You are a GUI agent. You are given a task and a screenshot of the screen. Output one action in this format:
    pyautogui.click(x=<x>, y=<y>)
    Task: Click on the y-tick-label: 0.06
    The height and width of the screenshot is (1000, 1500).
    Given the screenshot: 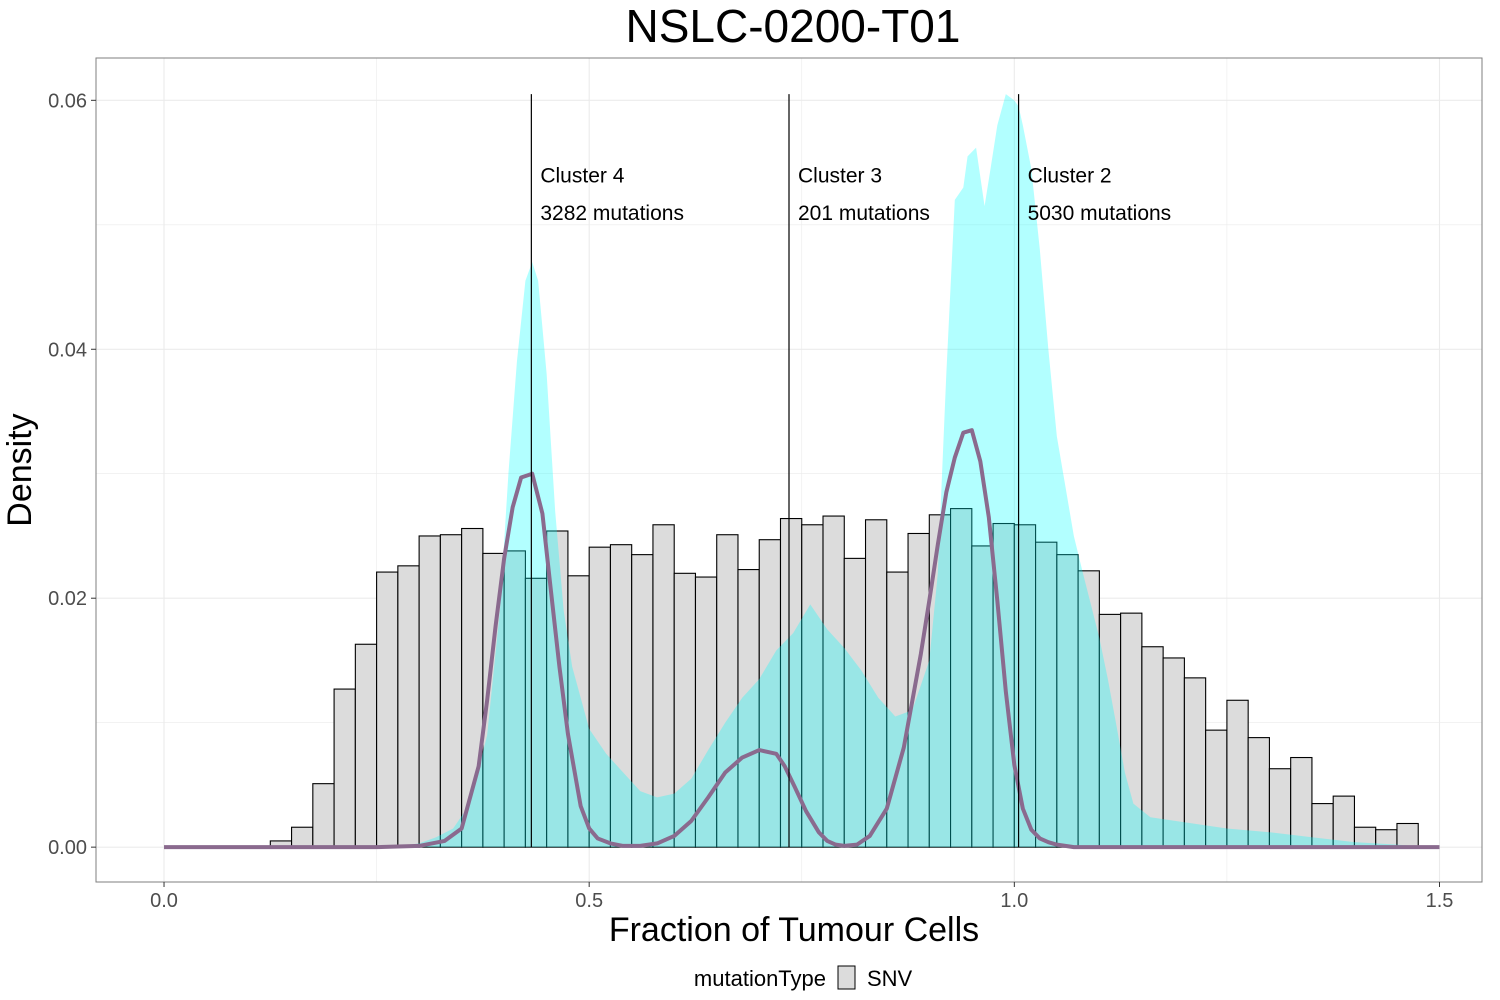 What is the action you would take?
    pyautogui.click(x=67, y=101)
    